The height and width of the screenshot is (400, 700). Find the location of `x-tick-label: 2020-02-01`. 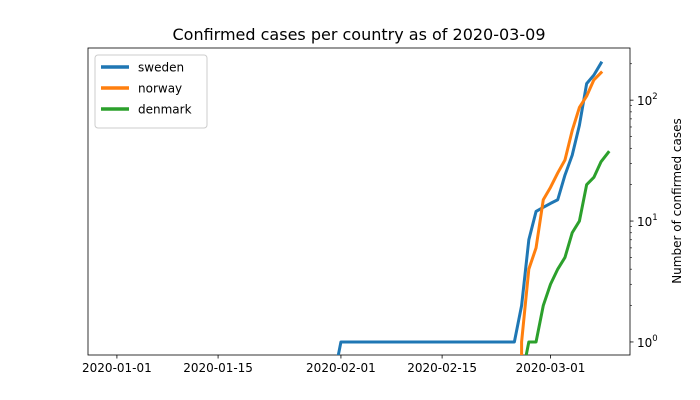

x-tick-label: 2020-02-01 is located at coordinates (341, 368).